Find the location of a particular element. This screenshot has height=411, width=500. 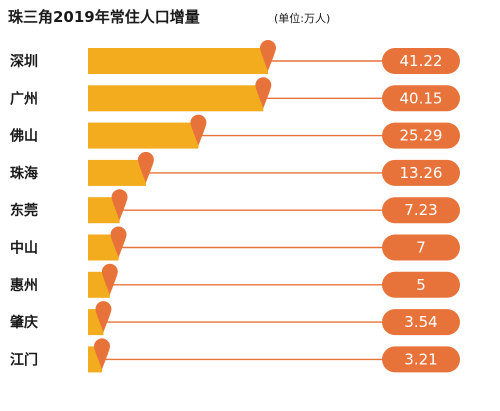

bar-row-1: 广州 40.15 is located at coordinates (235, 94).